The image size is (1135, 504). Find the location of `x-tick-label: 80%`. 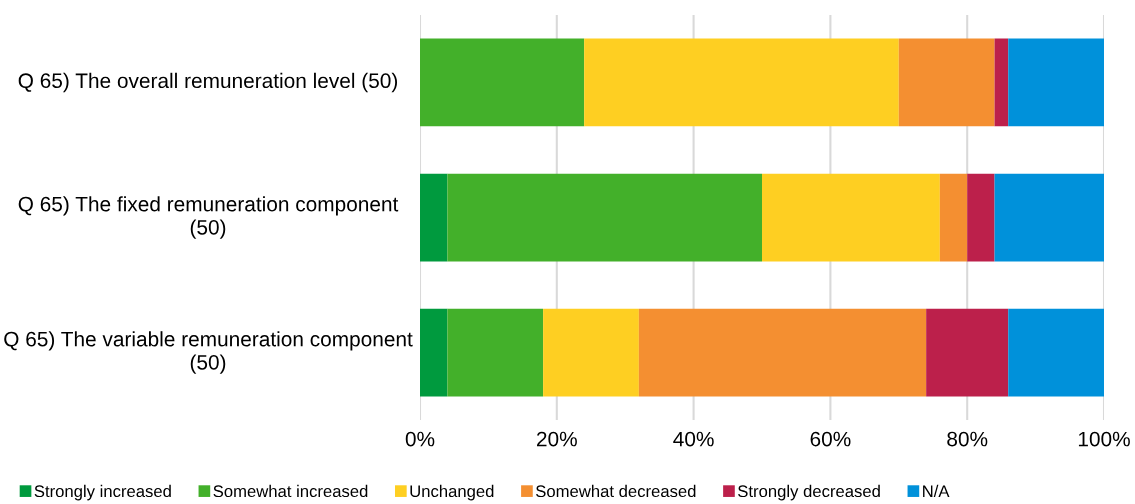

x-tick-label: 80% is located at coordinates (967, 439).